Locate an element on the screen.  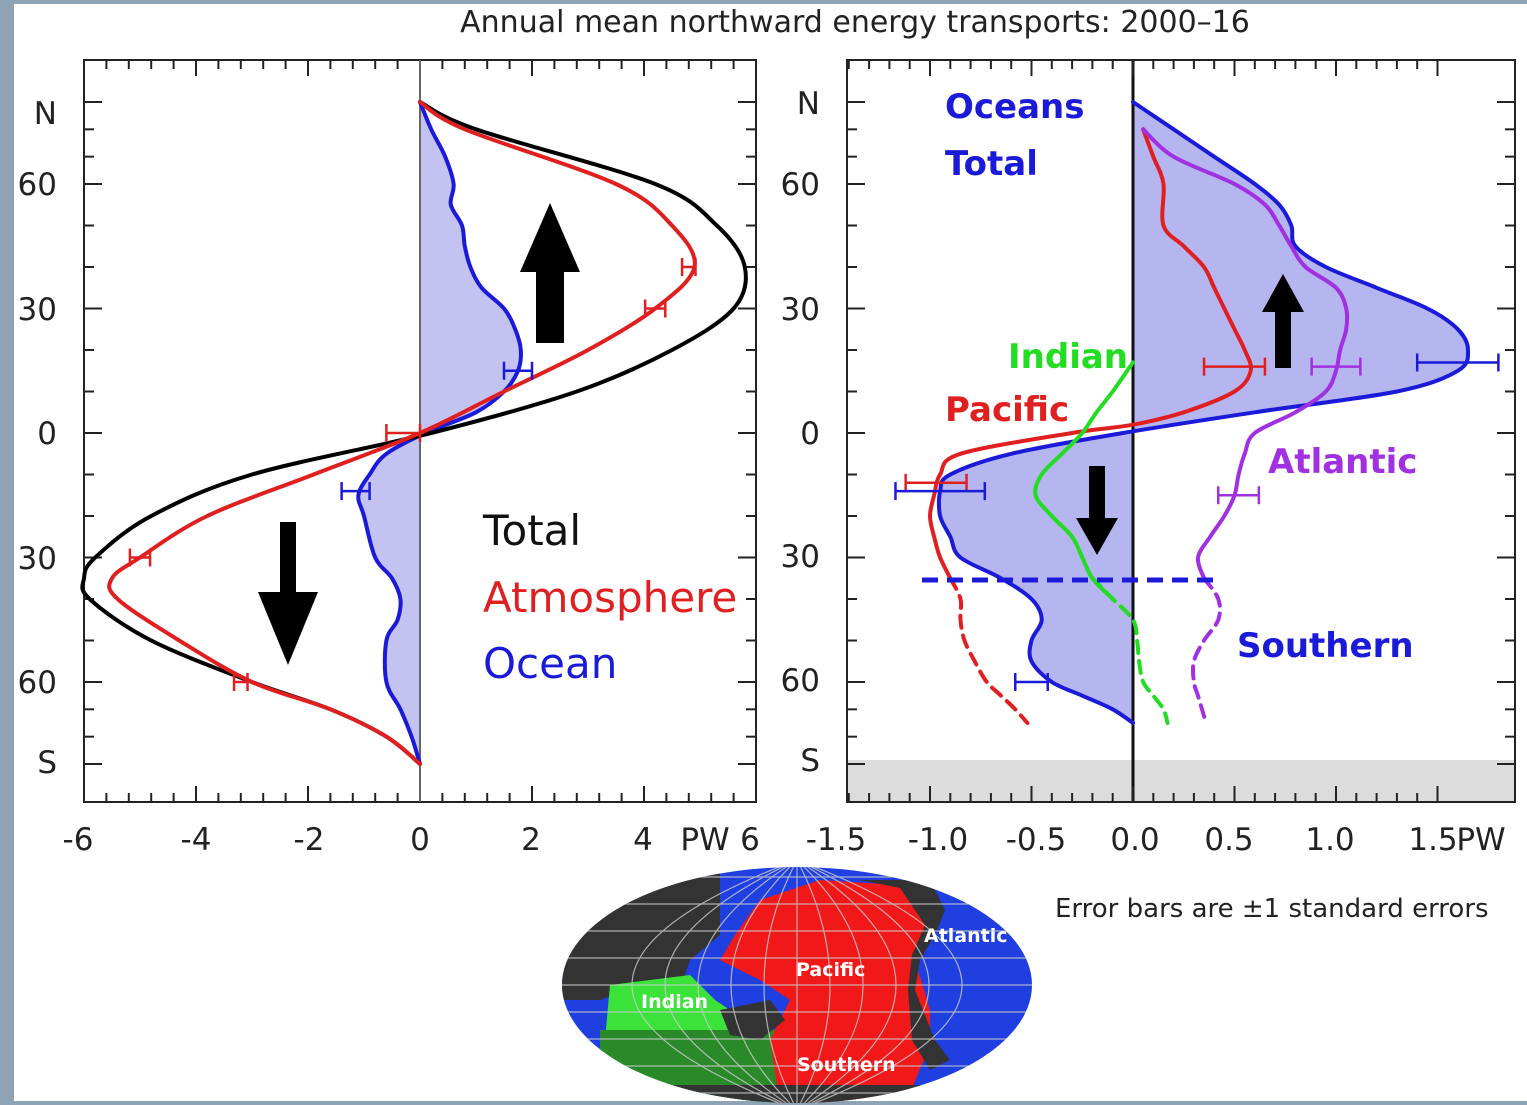
left-x-tick-label: -4 is located at coordinates (196, 840).